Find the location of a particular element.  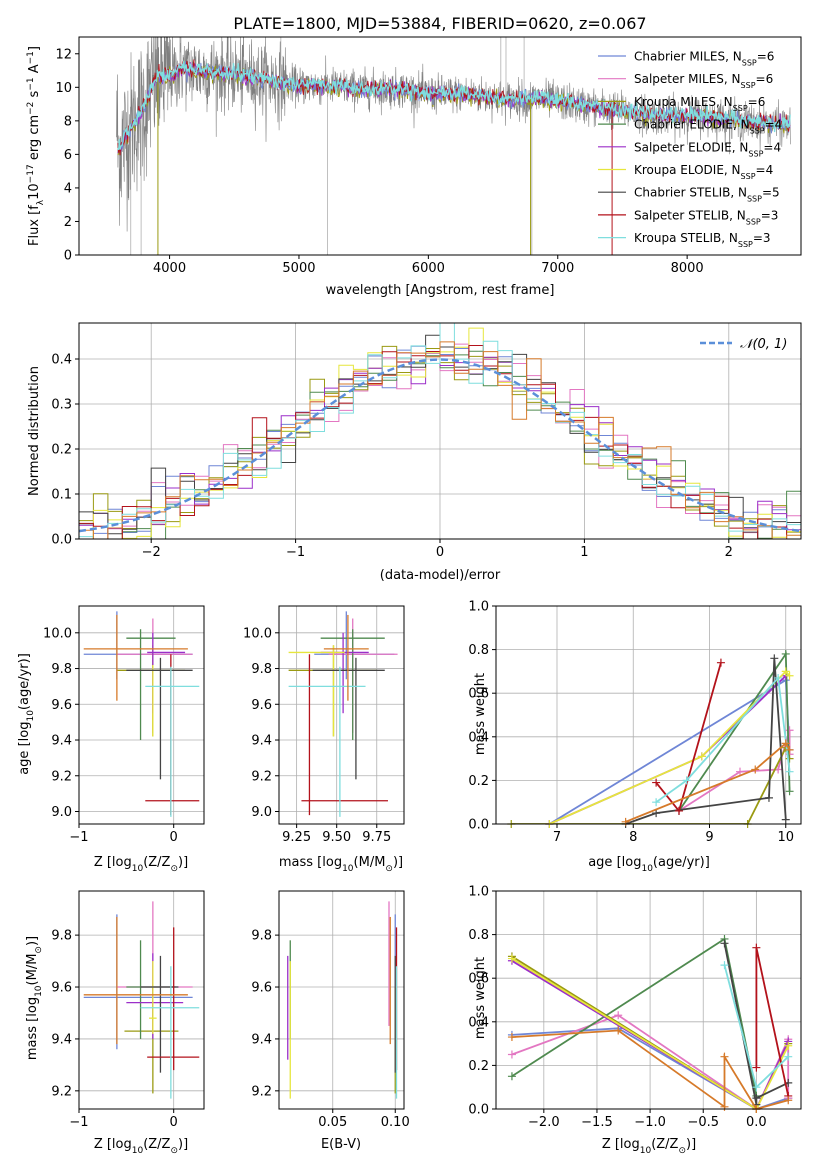

p-wAge-xtick-label: 10 is located at coordinates (785, 837).